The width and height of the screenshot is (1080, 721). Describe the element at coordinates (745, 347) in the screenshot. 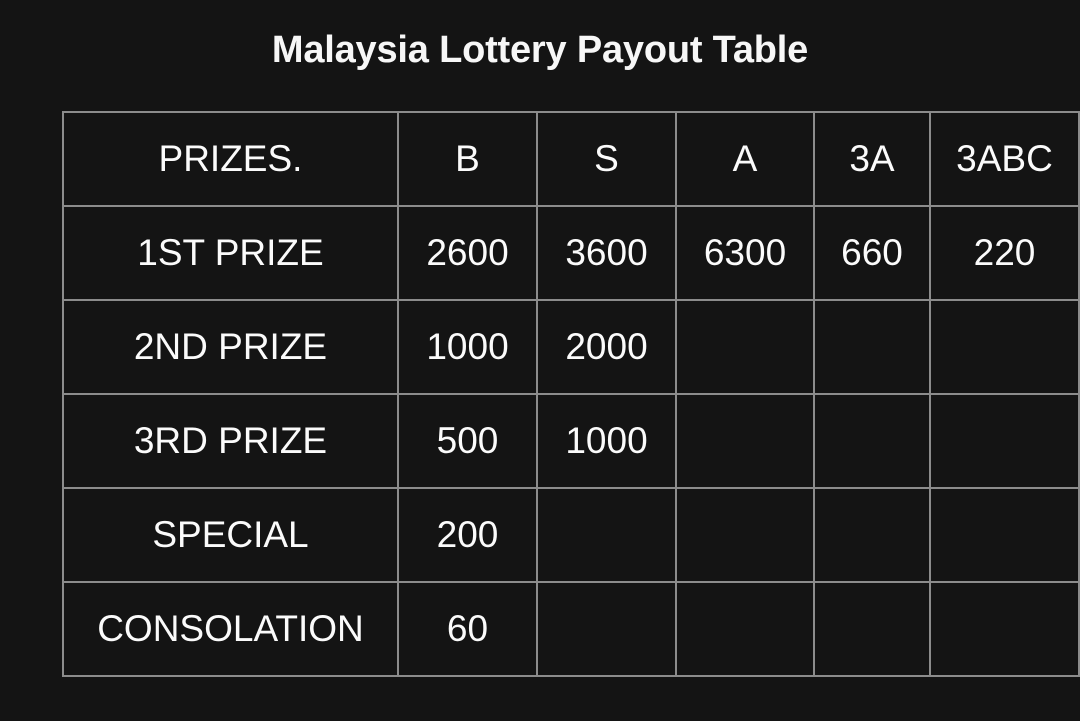

I see `cell-2nd-prize-a` at that location.